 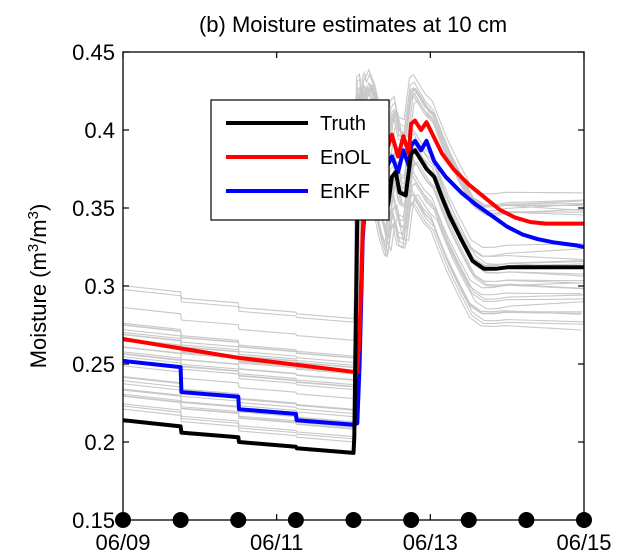 I want to click on y-tick-label: 0.35, so click(x=93, y=208).